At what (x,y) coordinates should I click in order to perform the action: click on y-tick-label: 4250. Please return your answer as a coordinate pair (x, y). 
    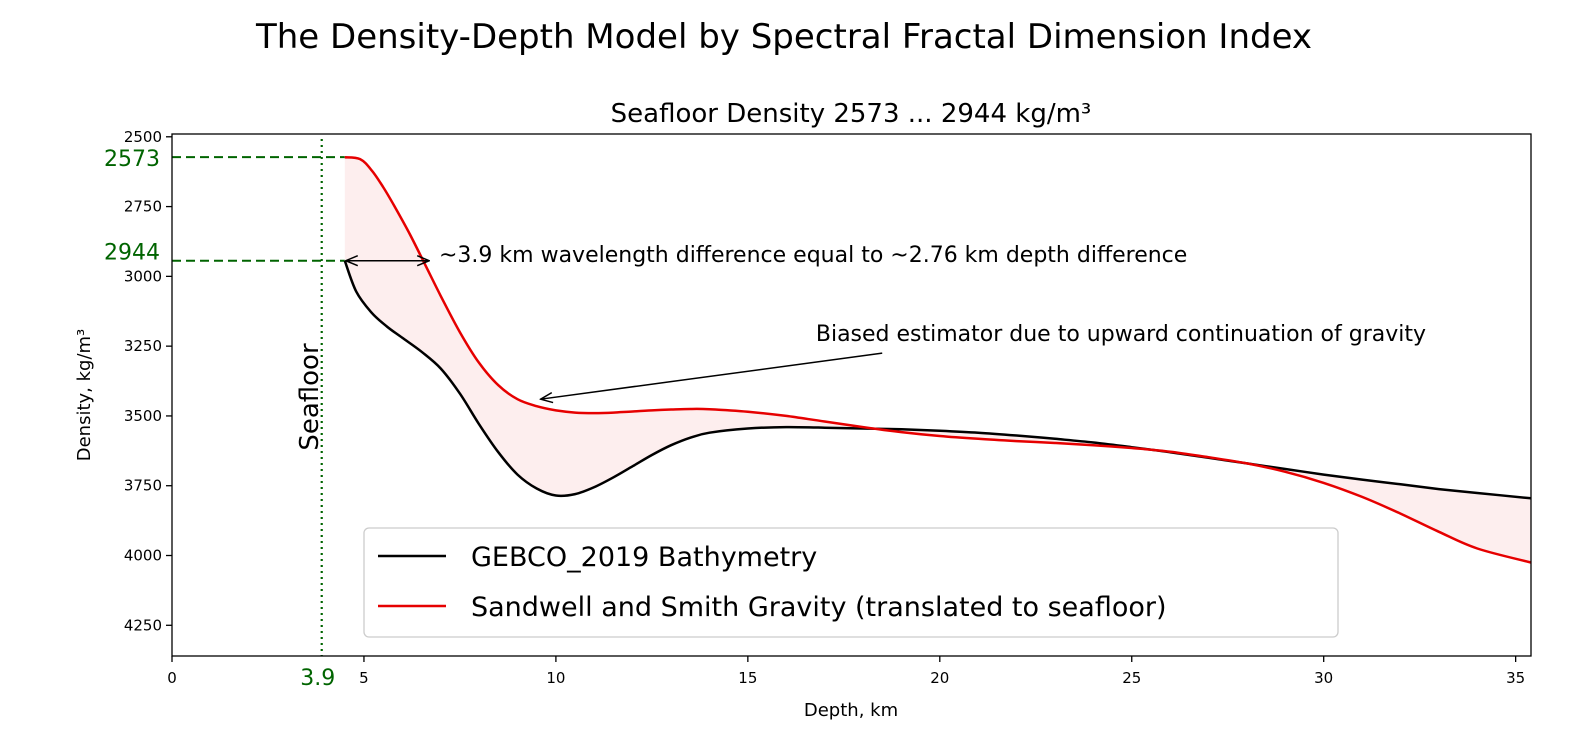
    Looking at the image, I should click on (143, 625).